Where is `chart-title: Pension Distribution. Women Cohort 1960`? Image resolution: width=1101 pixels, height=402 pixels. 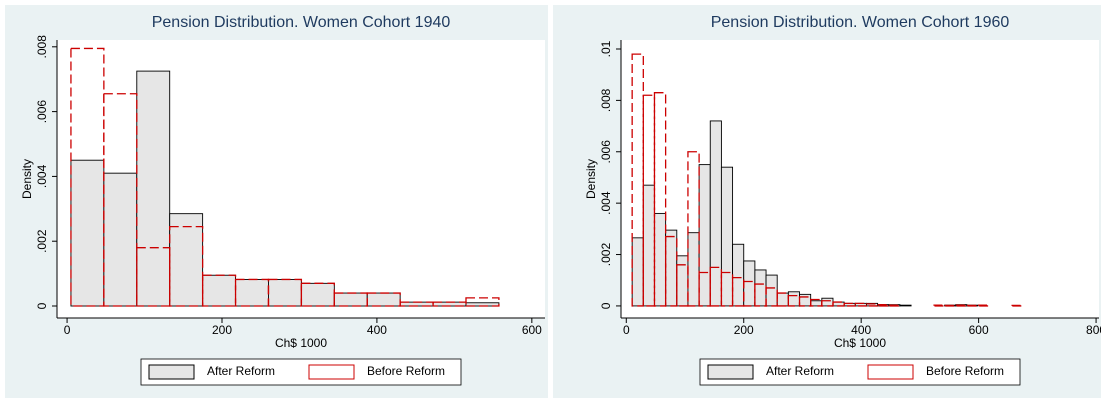
chart-title: Pension Distribution. Women Cohort 1960 is located at coordinates (860, 22).